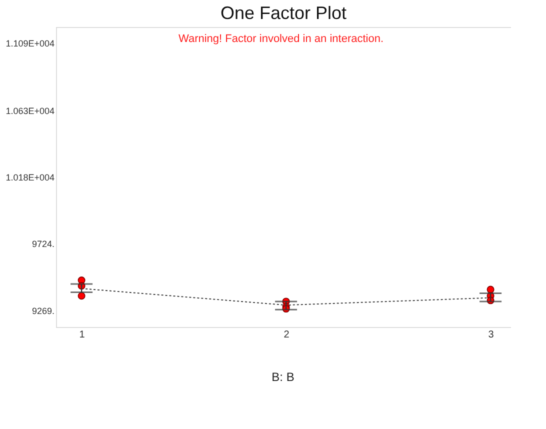 The image size is (546, 429). What do you see at coordinates (43, 244) in the screenshot?
I see `y-tick-label: 9724.` at bounding box center [43, 244].